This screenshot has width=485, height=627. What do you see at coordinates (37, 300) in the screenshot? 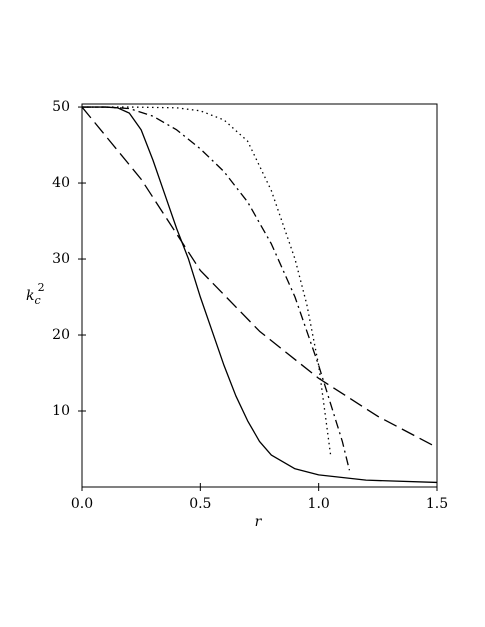
I see `y-label-sub: c` at bounding box center [37, 300].